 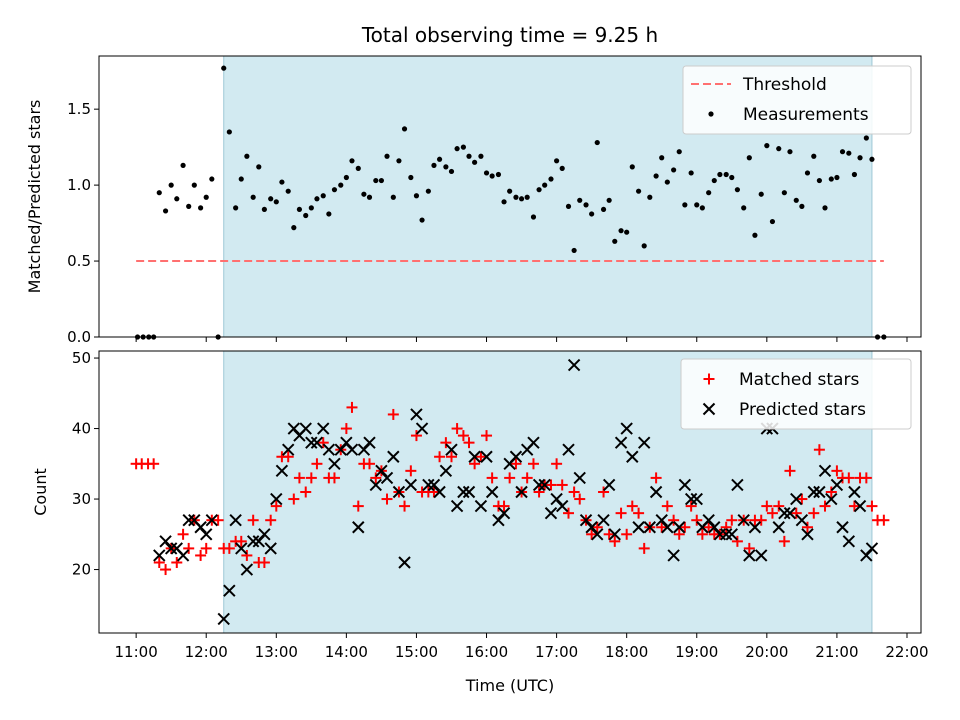 I want to click on count-y-label: Count, so click(x=40, y=492).